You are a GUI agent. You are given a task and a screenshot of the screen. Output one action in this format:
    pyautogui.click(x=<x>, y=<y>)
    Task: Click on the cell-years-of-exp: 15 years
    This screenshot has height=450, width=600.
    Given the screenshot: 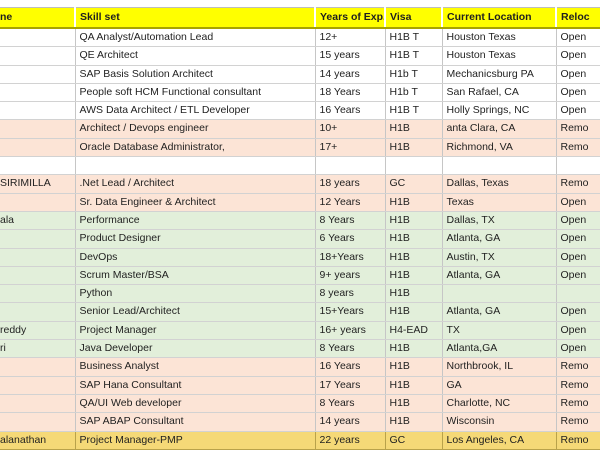 What is the action you would take?
    pyautogui.click(x=350, y=56)
    